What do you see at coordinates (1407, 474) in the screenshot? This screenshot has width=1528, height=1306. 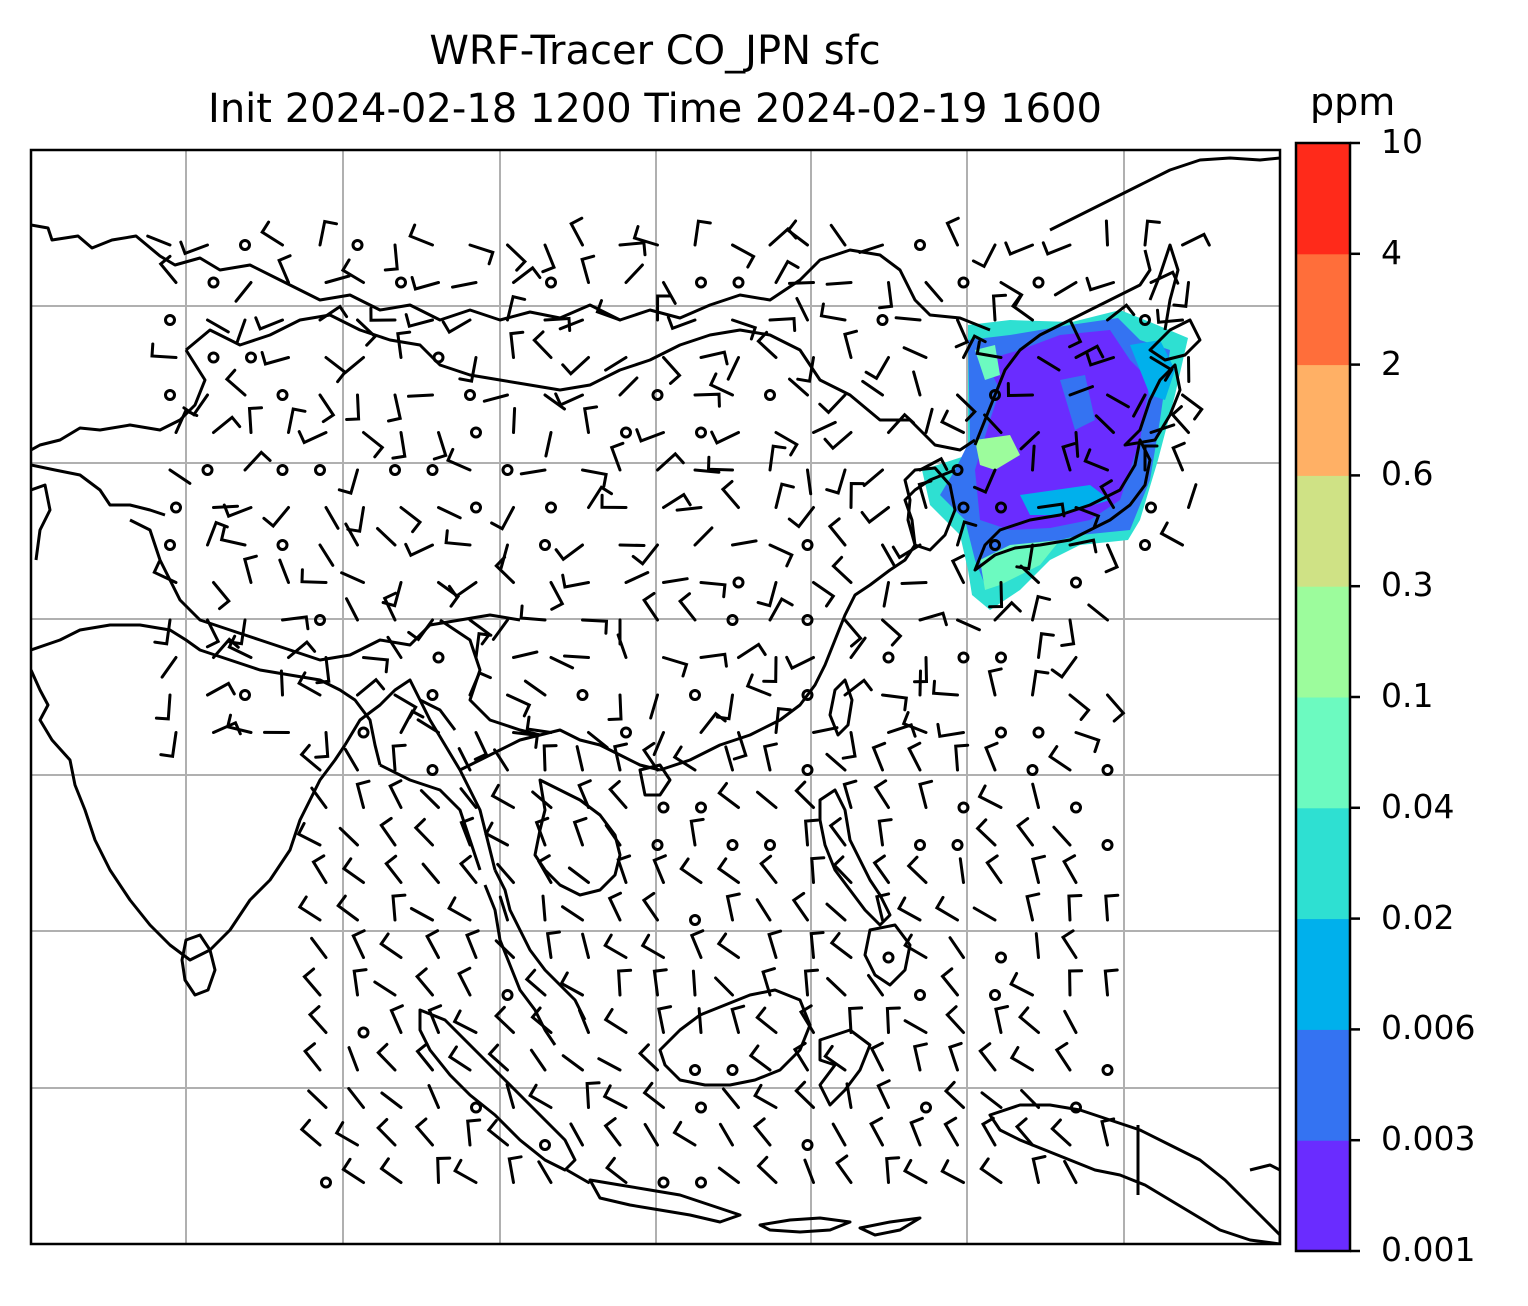 I see `colorbar-tick-label: 0.6` at bounding box center [1407, 474].